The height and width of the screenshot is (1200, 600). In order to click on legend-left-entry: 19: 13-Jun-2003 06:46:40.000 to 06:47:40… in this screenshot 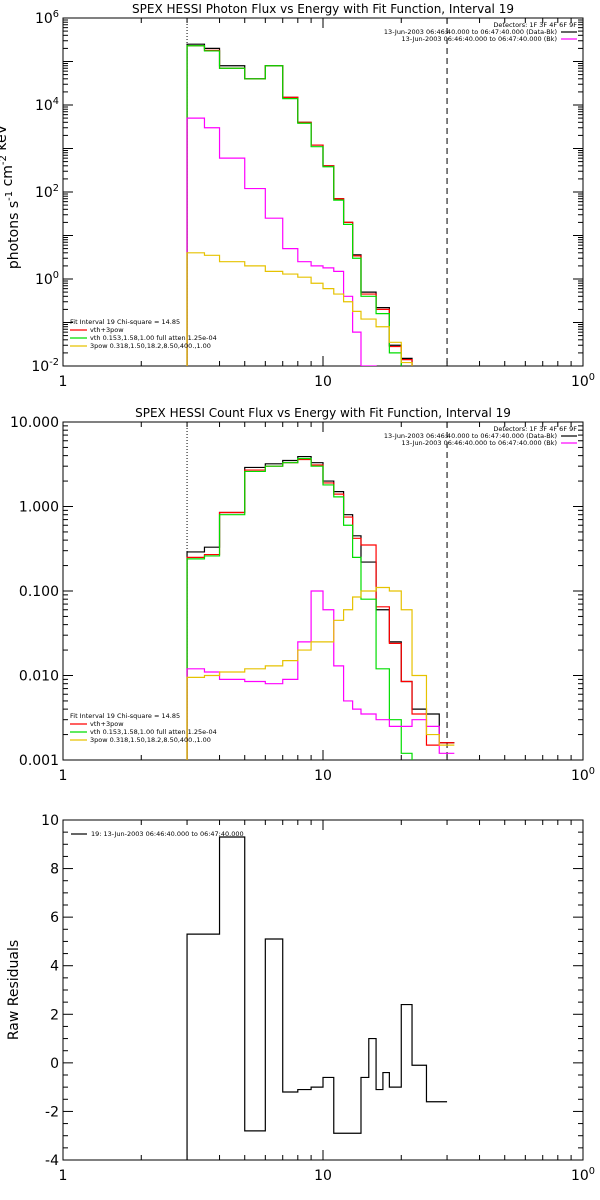, I will do `click(167, 834)`.